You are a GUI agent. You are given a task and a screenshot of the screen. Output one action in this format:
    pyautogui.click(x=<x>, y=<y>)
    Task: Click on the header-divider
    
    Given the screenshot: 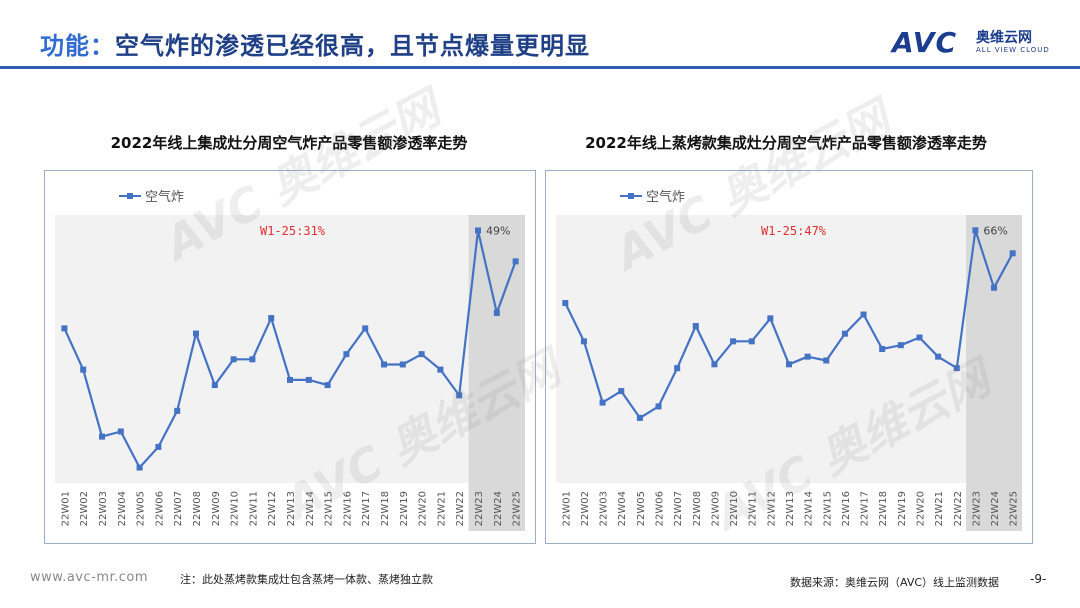 What is the action you would take?
    pyautogui.click(x=540, y=67)
    